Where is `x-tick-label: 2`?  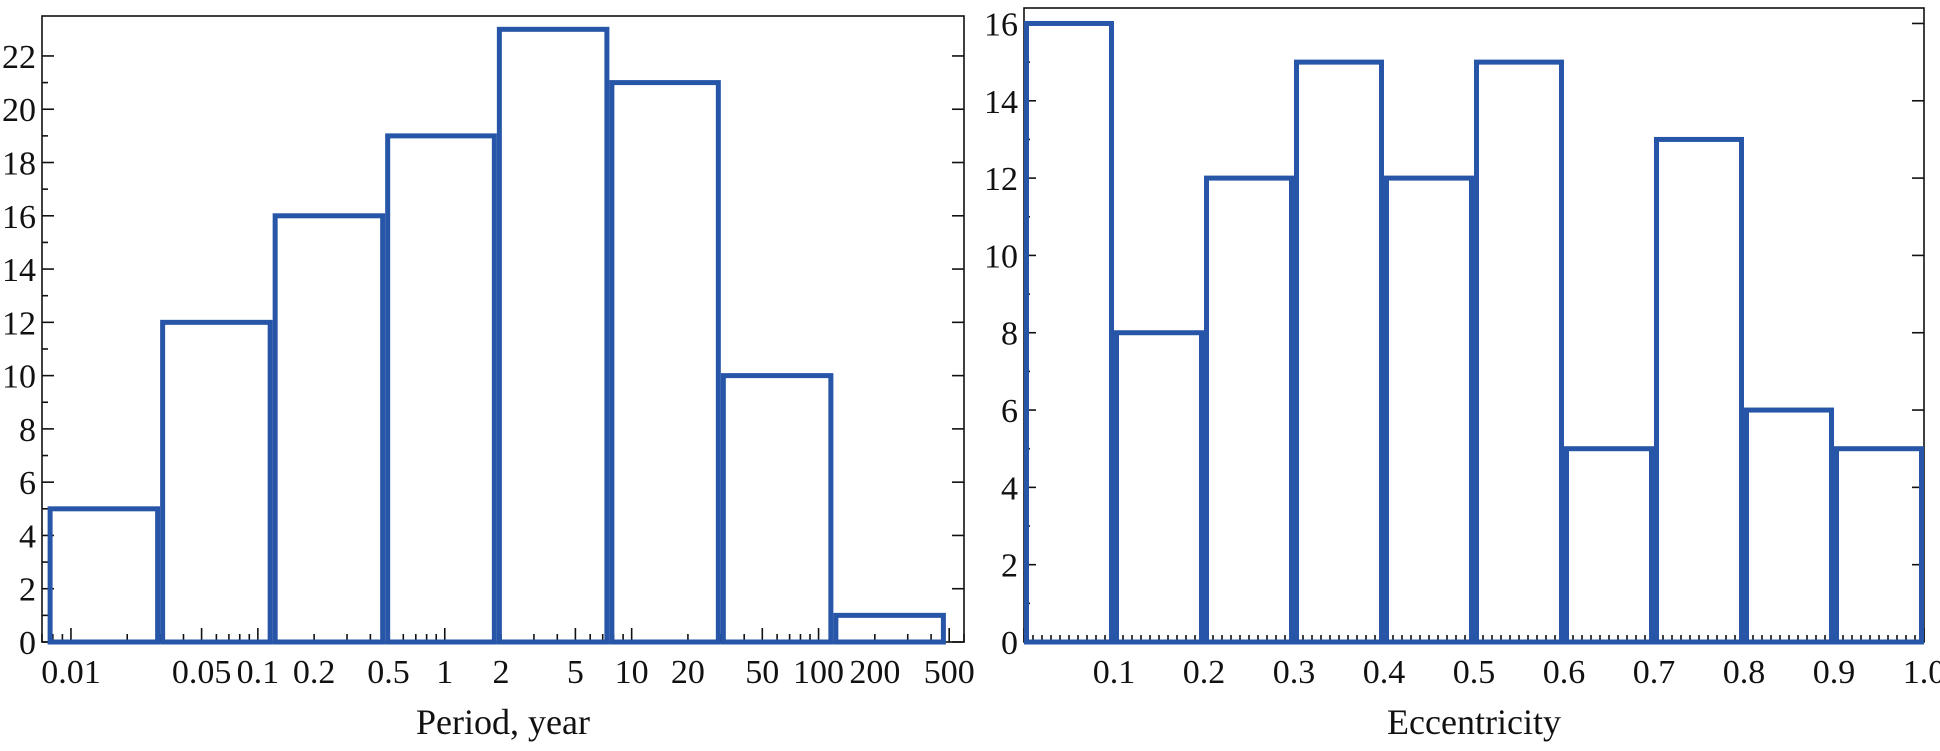
x-tick-label: 2 is located at coordinates (501, 672).